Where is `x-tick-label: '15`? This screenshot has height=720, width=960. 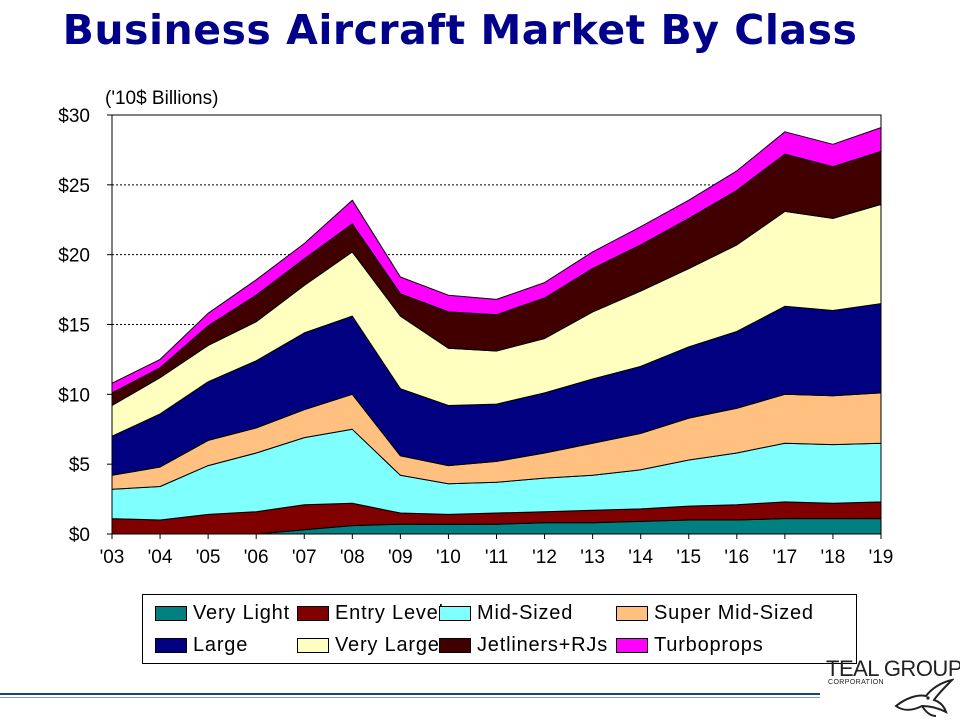 x-tick-label: '15 is located at coordinates (688, 557).